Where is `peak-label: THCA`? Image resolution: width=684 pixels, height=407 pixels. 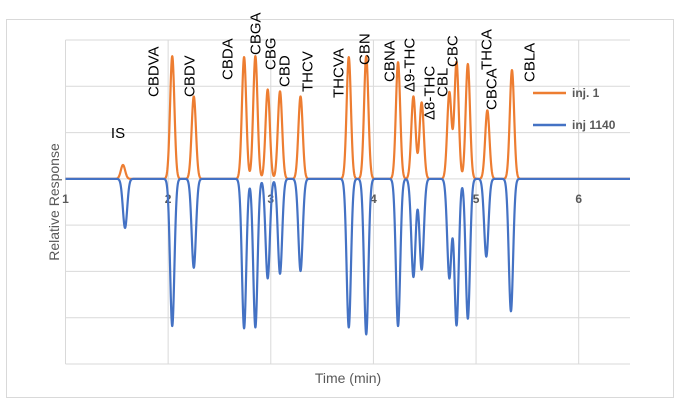
peak-label: THCA is located at coordinates (487, 49).